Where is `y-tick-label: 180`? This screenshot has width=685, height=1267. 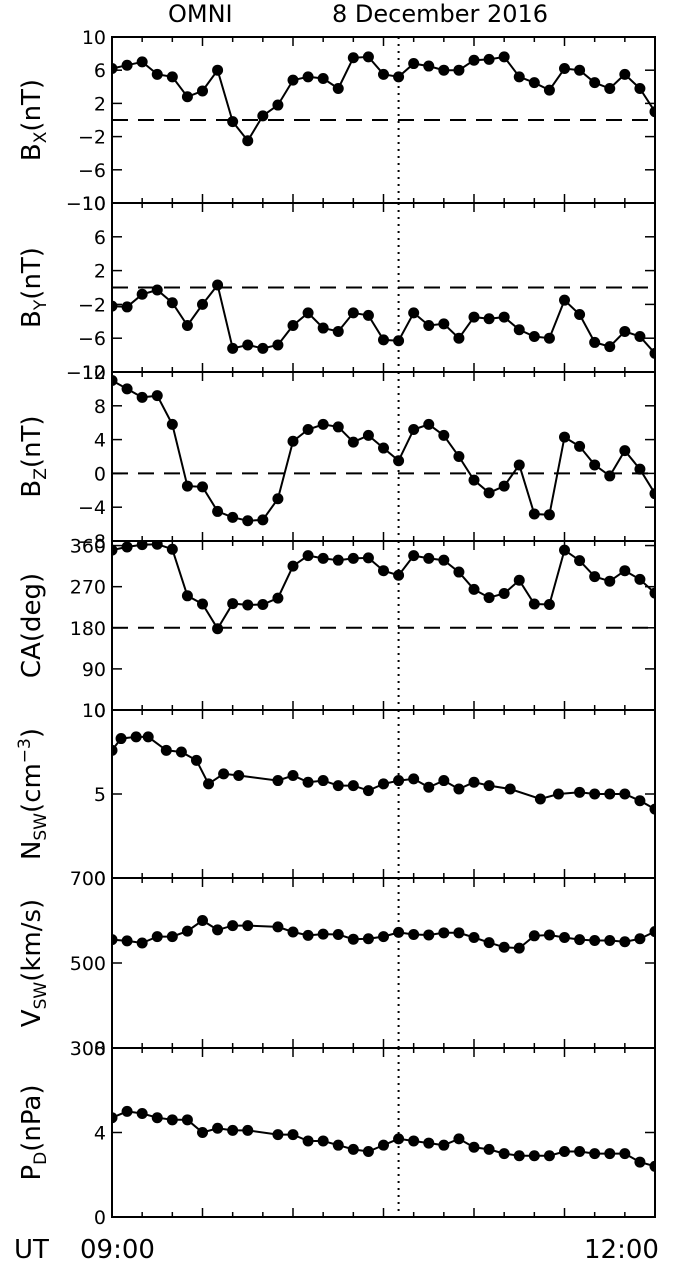 y-tick-label: 180 is located at coordinates (88, 629).